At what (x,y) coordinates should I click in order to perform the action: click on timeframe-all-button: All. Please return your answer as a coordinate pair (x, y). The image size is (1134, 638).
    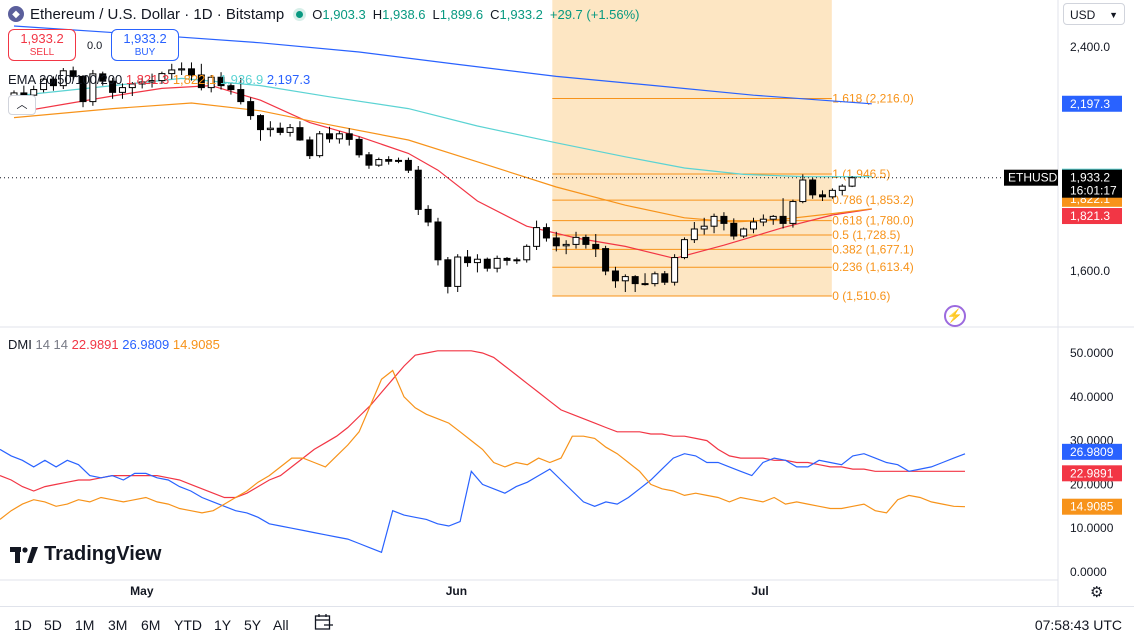
    Looking at the image, I should click on (281, 625).